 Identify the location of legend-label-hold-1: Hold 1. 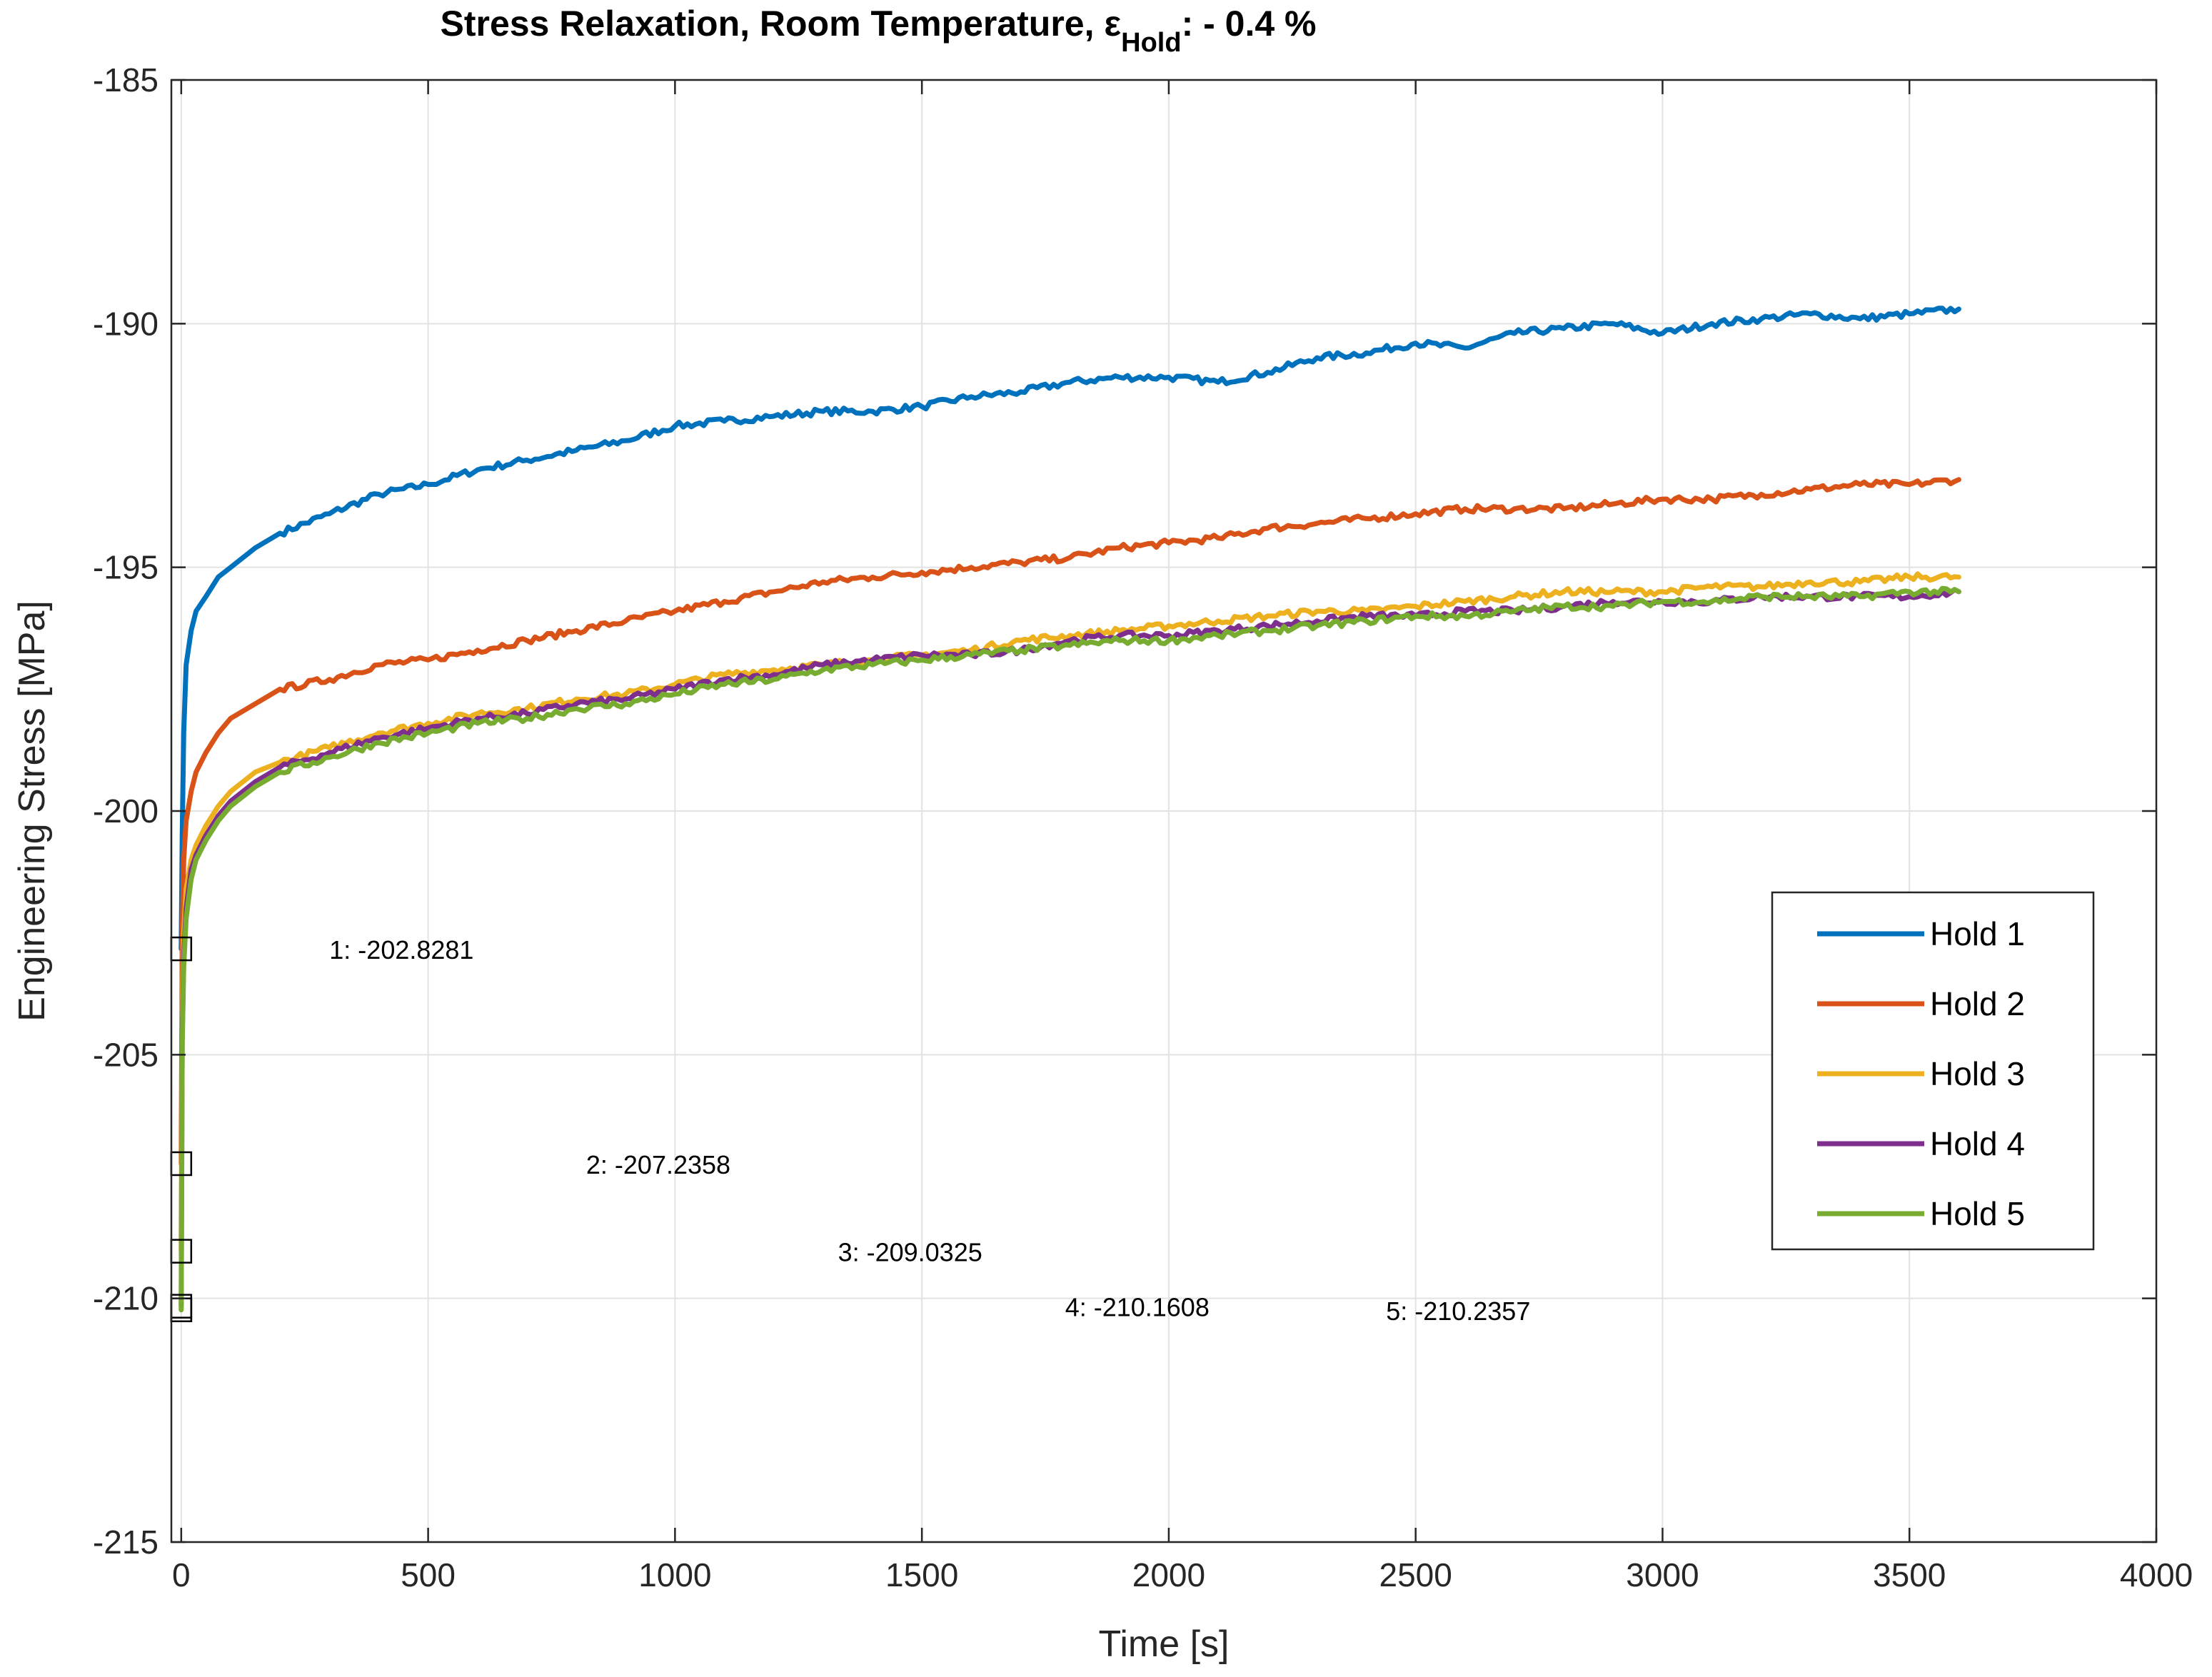
(1977, 933).